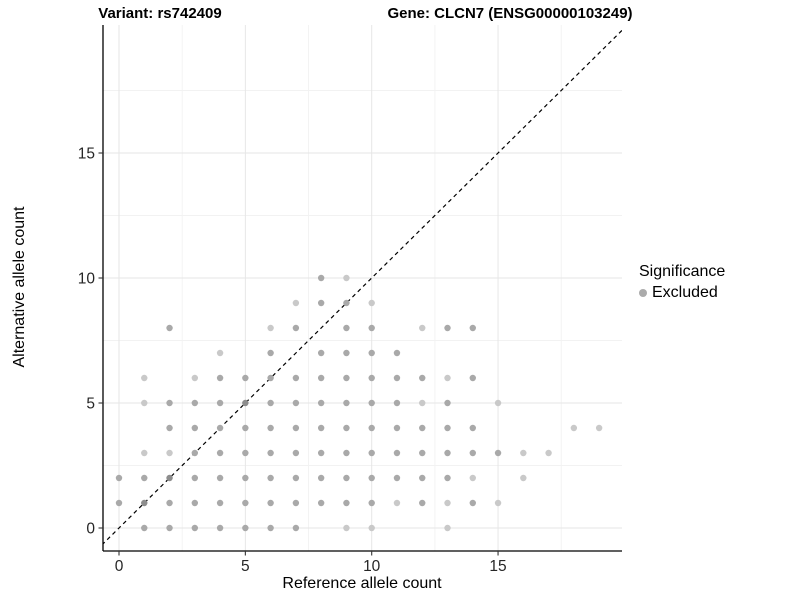  Describe the element at coordinates (362, 583) in the screenshot. I see `x-axis-title: Reference allele count` at that location.